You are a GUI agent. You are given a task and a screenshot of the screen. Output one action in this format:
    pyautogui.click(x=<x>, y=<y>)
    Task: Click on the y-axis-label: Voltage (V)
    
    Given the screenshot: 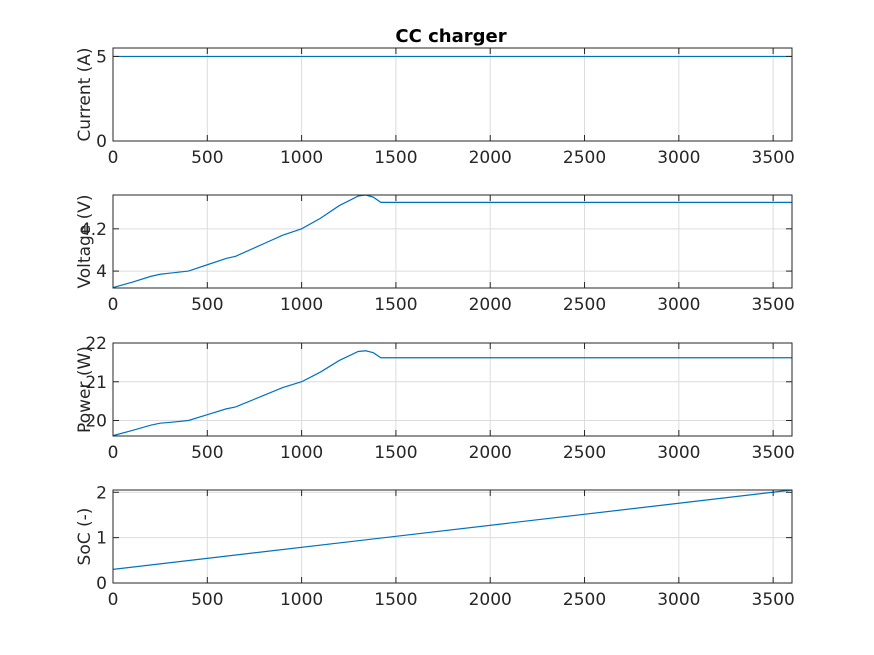 What is the action you would take?
    pyautogui.click(x=85, y=241)
    